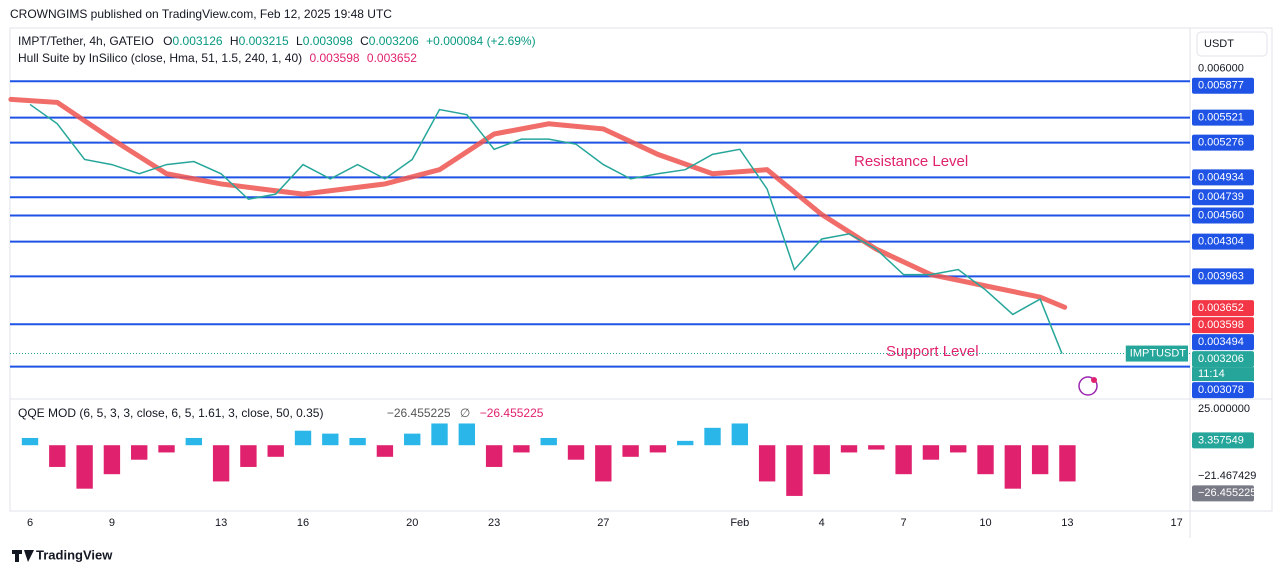 This screenshot has height=573, width=1281. What do you see at coordinates (603, 523) in the screenshot?
I see `x-tick-label: 27` at bounding box center [603, 523].